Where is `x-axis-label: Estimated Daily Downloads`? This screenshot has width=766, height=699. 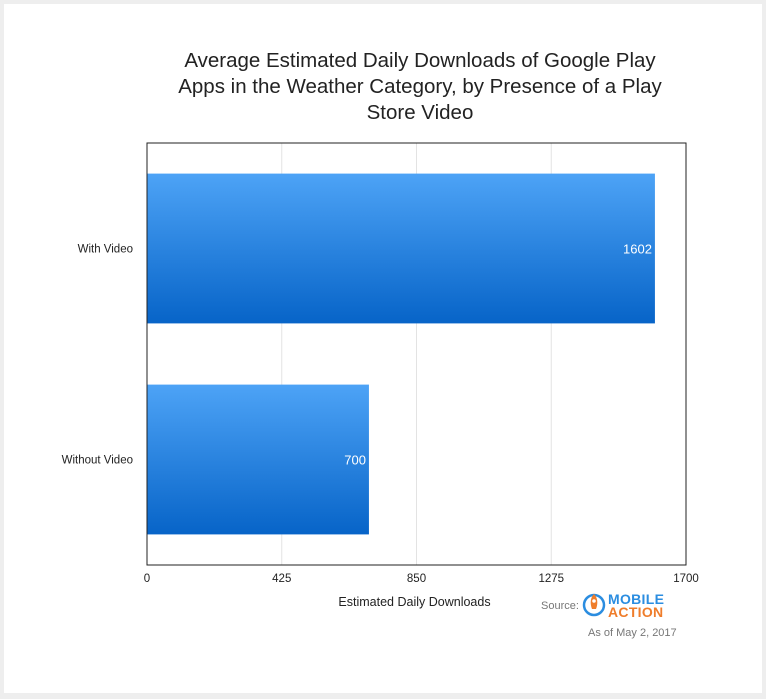
x-axis-label: Estimated Daily Downloads is located at coordinates (414, 602).